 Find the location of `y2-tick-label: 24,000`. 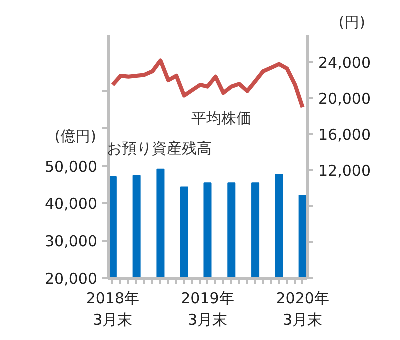

y2-tick-label: 24,000 is located at coordinates (344, 63).